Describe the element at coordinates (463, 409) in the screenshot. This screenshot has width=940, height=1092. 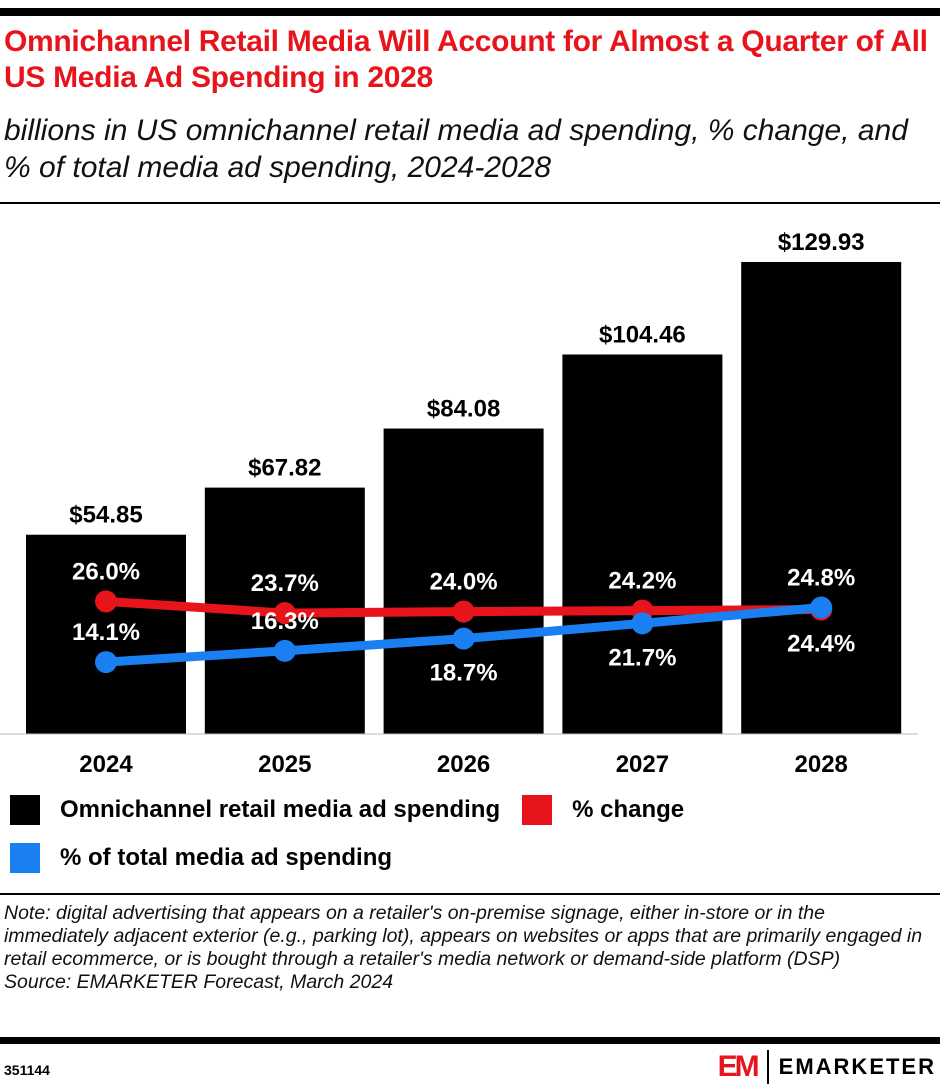
I see `bar-value-label: $84.08` at that location.